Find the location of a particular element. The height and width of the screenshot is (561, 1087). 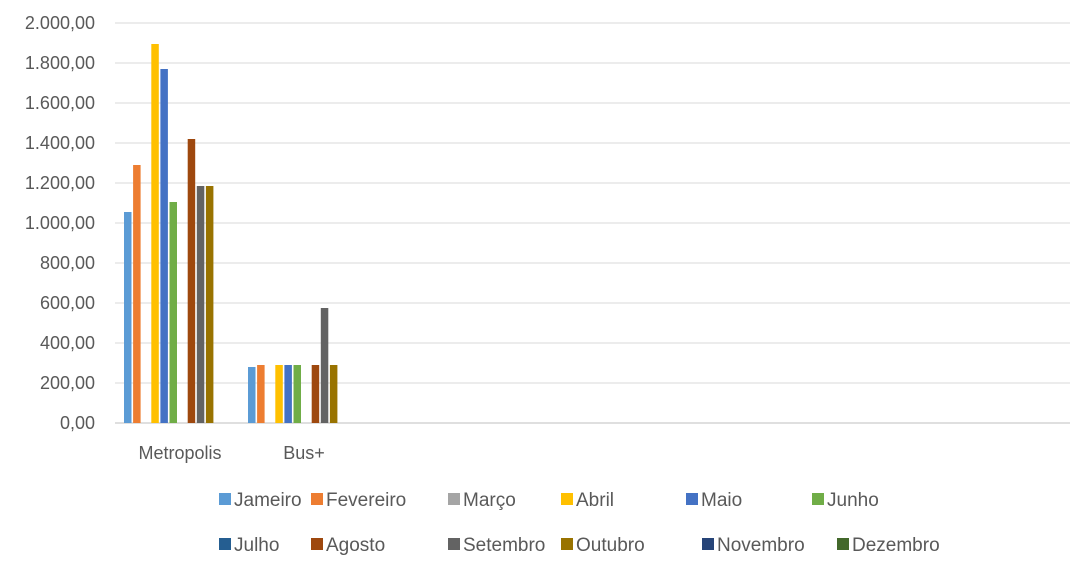

legend-label: Dezembro is located at coordinates (896, 545).